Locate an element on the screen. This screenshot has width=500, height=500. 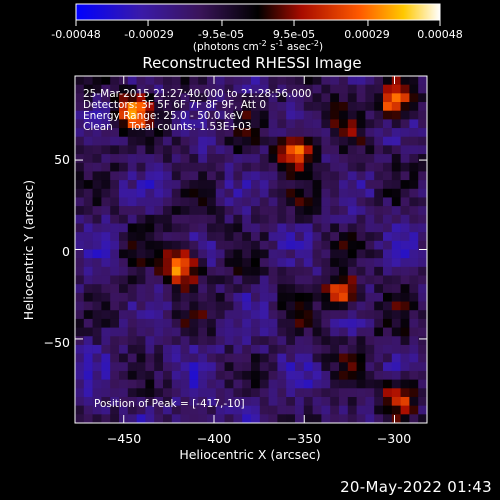
colorbar is located at coordinates (258, 12).